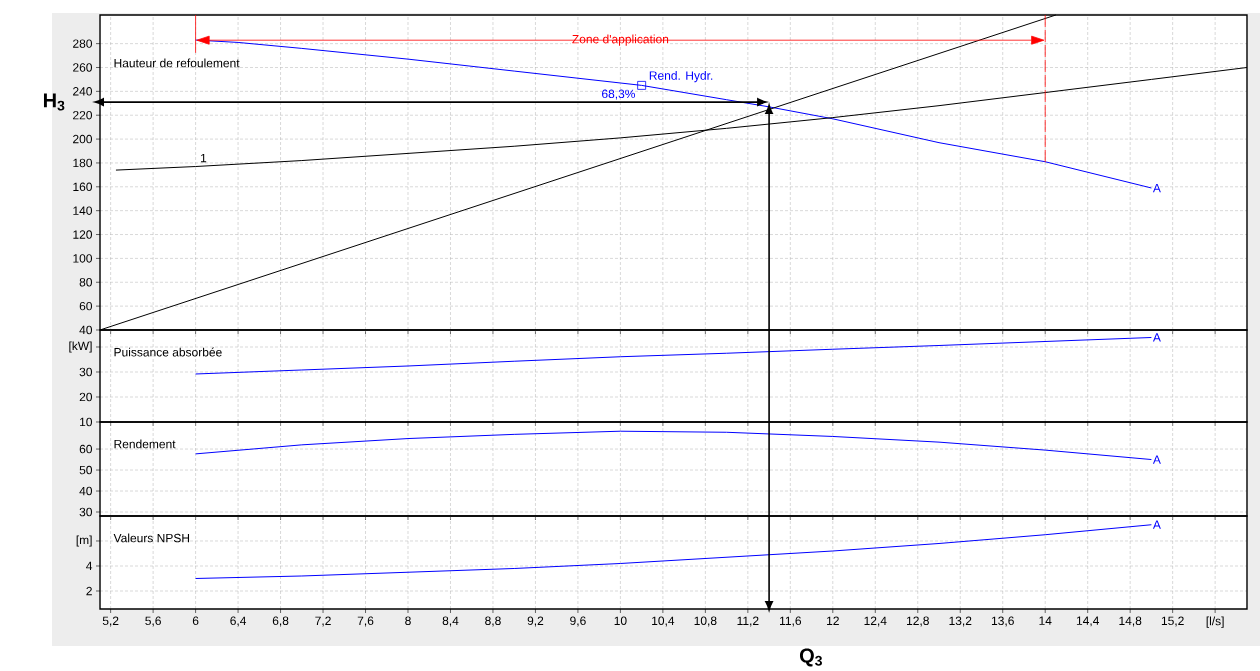 The height and width of the screenshot is (671, 1260). I want to click on x-tick-label: 12,8, so click(918, 621).